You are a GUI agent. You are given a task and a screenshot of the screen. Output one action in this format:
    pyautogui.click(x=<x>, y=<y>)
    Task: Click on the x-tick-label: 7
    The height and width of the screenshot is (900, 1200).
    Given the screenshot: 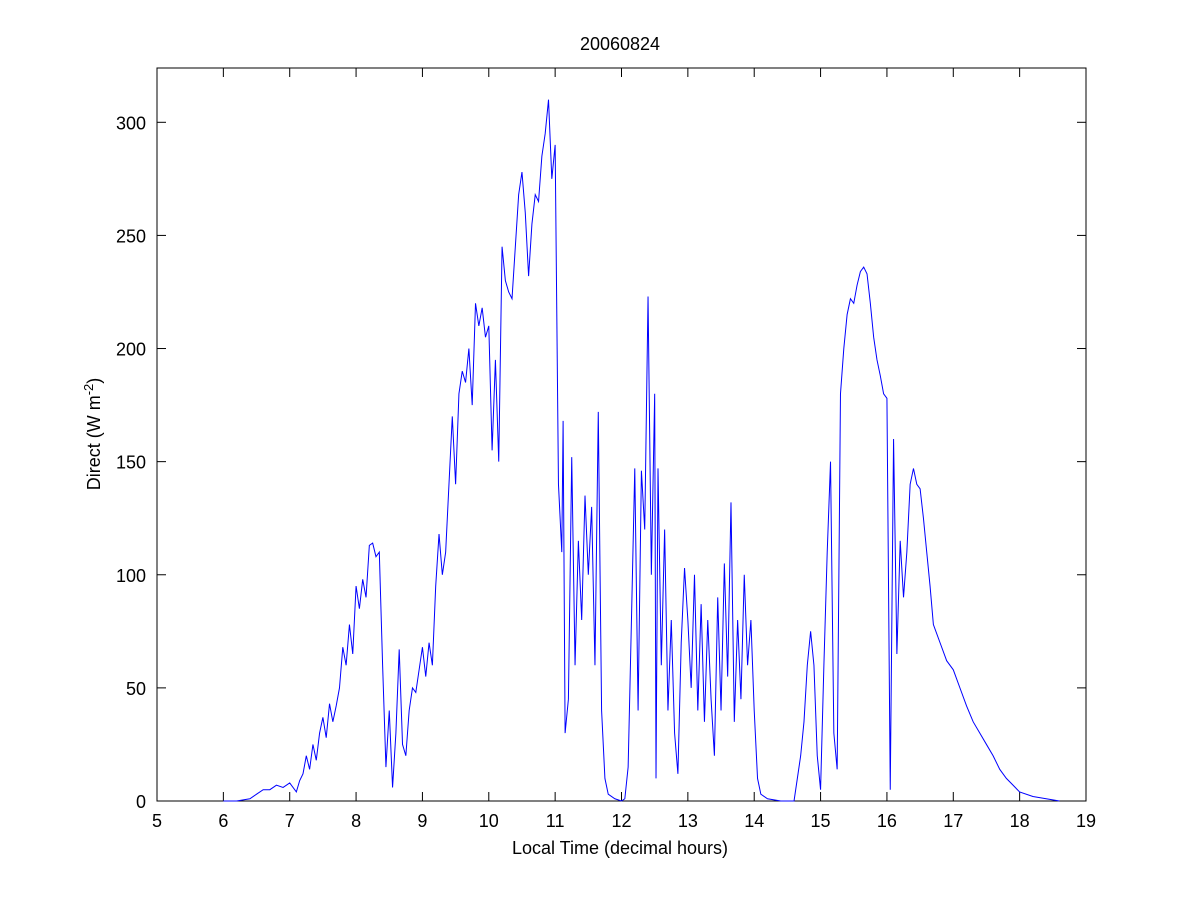 What is the action you would take?
    pyautogui.click(x=290, y=821)
    